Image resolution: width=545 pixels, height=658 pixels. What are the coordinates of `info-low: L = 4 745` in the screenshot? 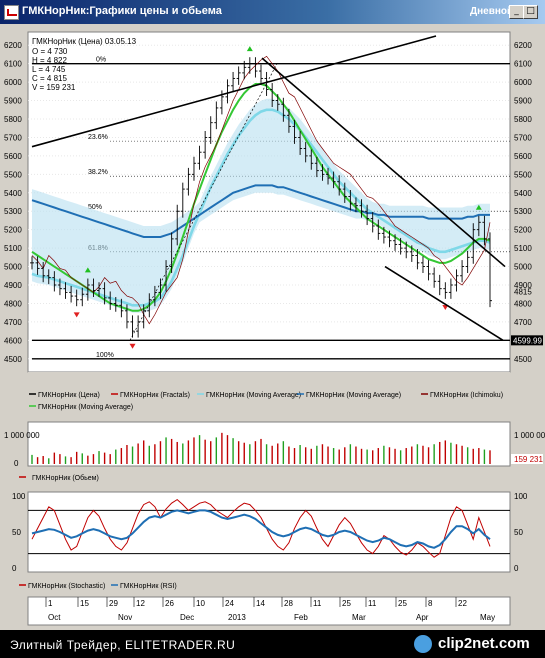 It's located at (49, 69).